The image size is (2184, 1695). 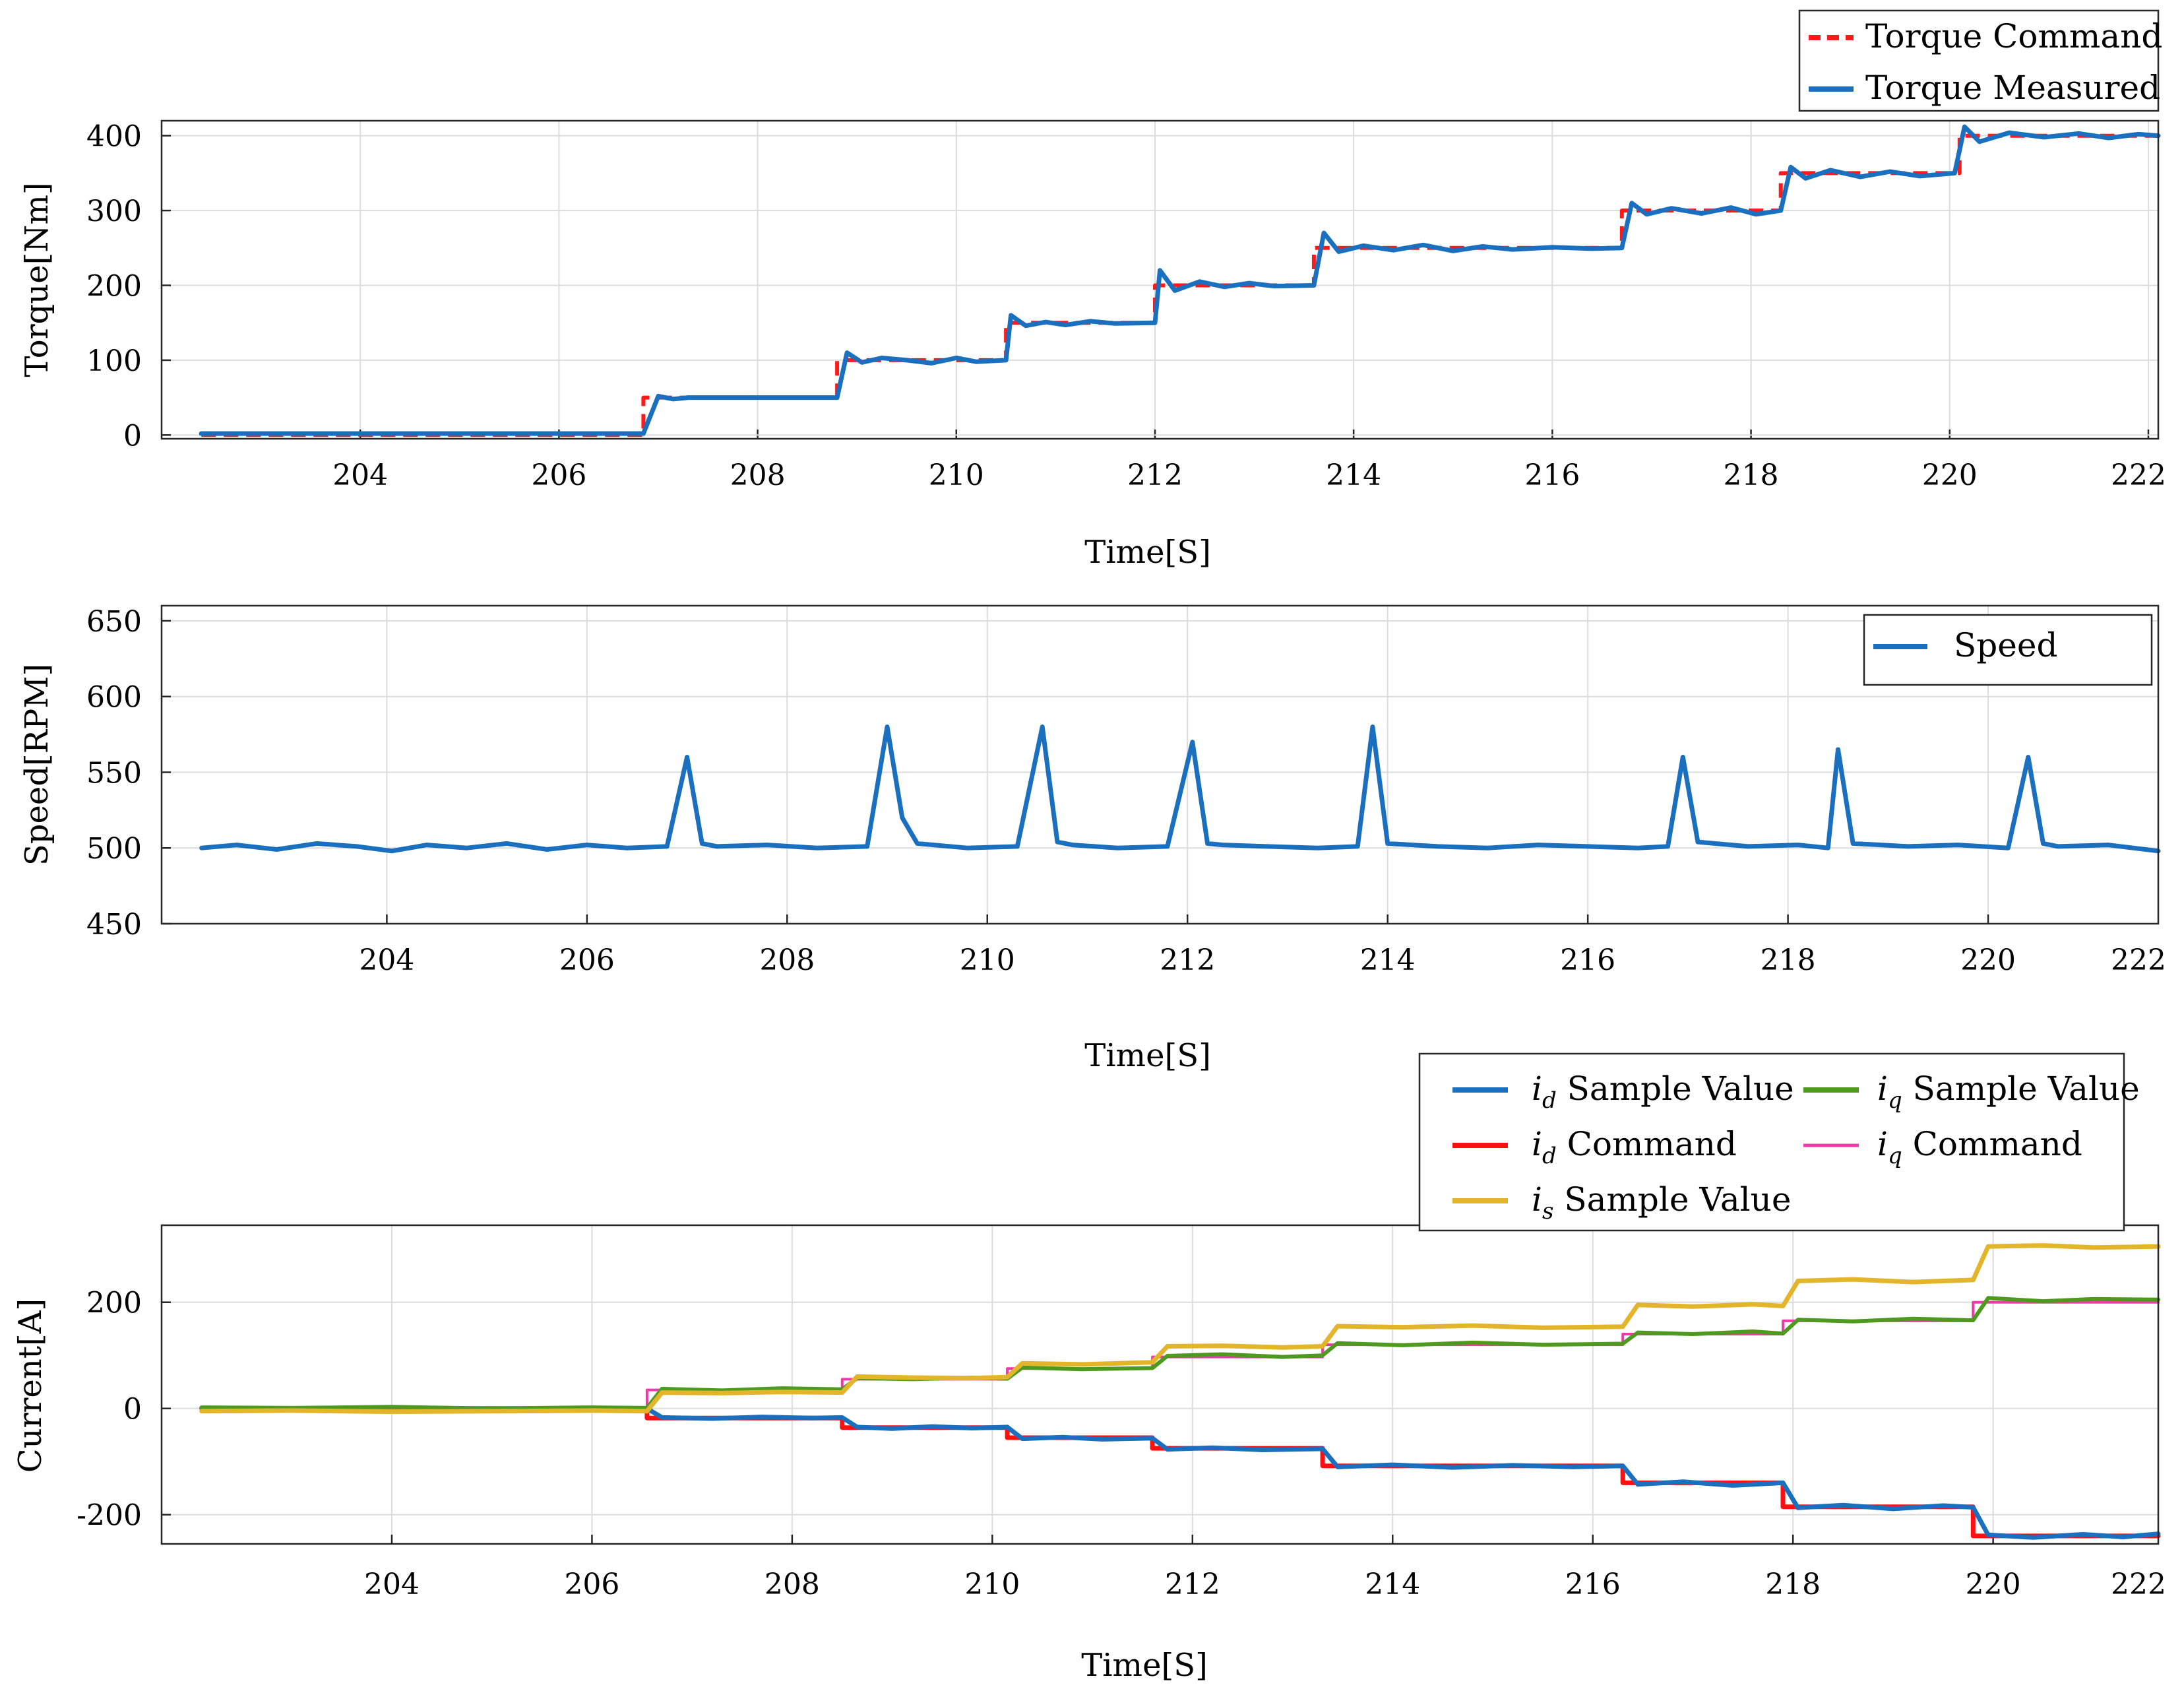 What do you see at coordinates (132, 436) in the screenshot?
I see `torque-ytick-0: 0` at bounding box center [132, 436].